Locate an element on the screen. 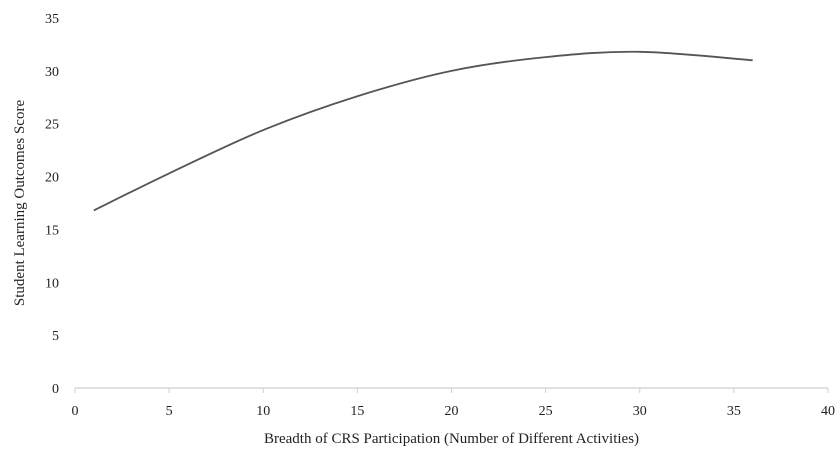  x-tick-label: 35 is located at coordinates (734, 411).